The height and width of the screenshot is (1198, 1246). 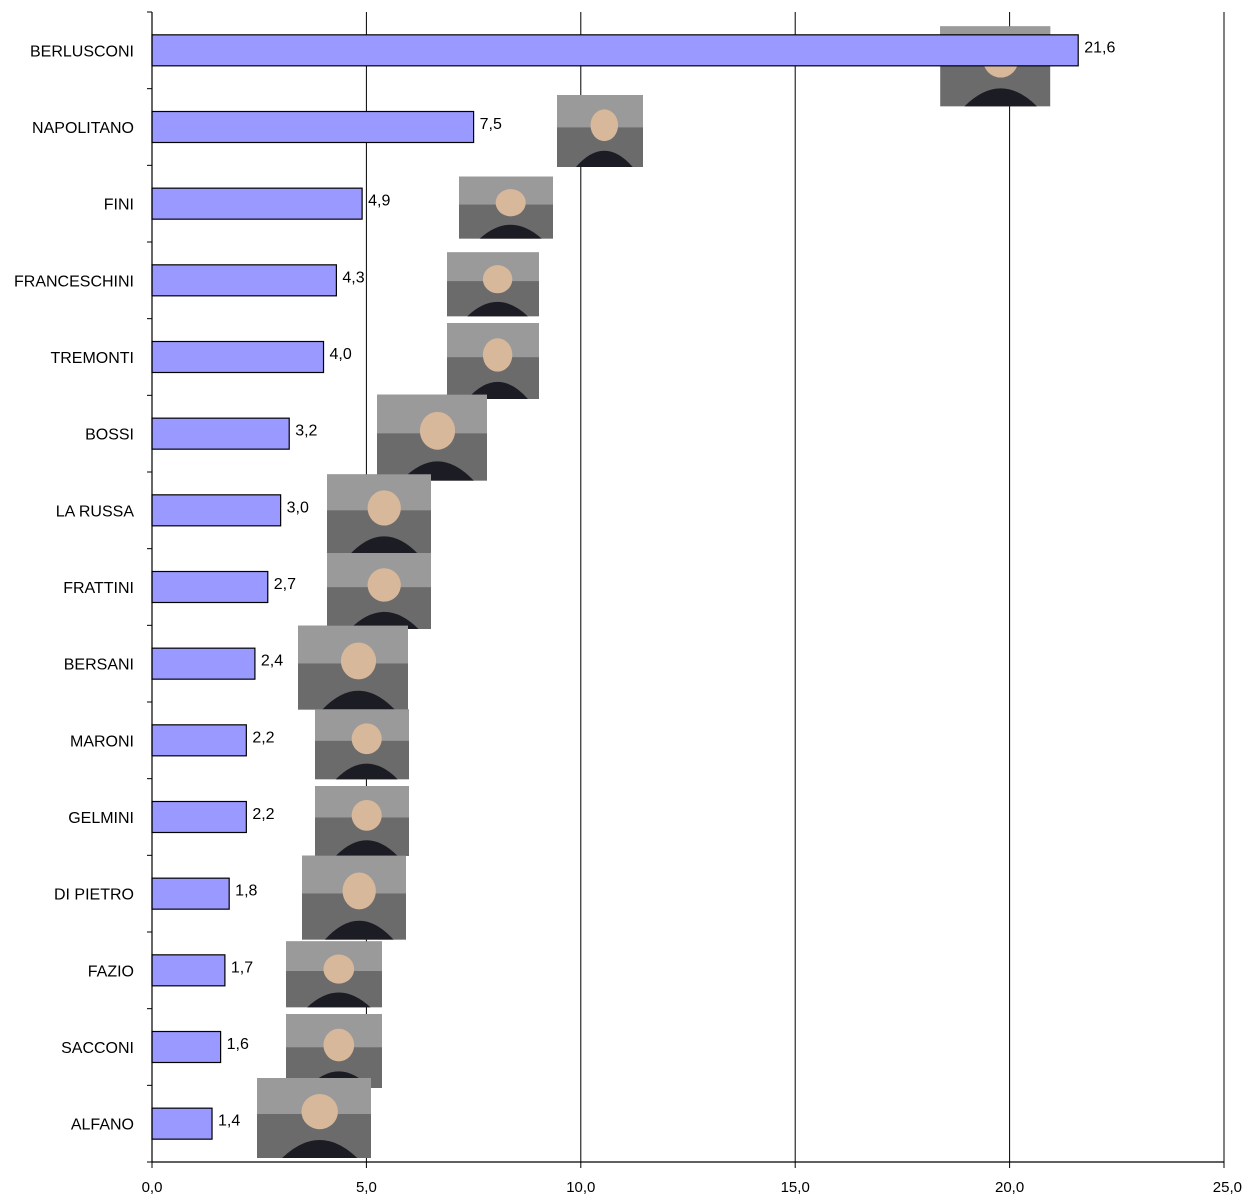 What do you see at coordinates (491, 124) in the screenshot?
I see `value-label: 7,5` at bounding box center [491, 124].